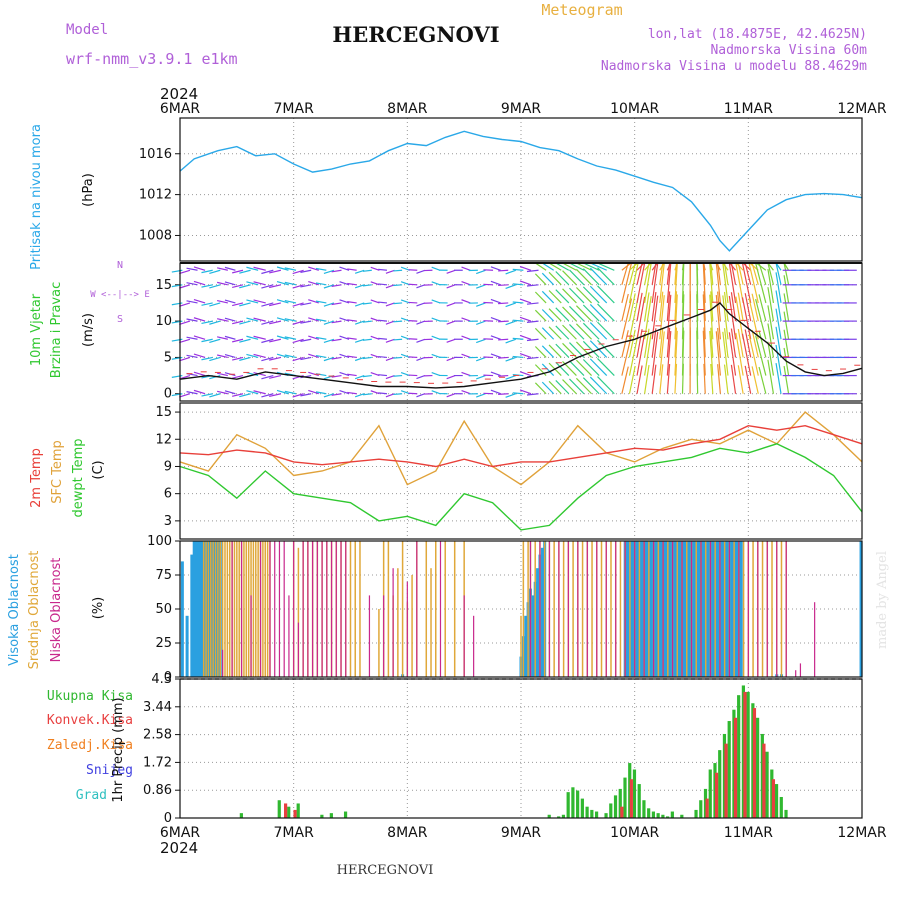 The width and height of the screenshot is (900, 905). I want to click on x-tick-label-bottom: 11MAR, so click(748, 833).